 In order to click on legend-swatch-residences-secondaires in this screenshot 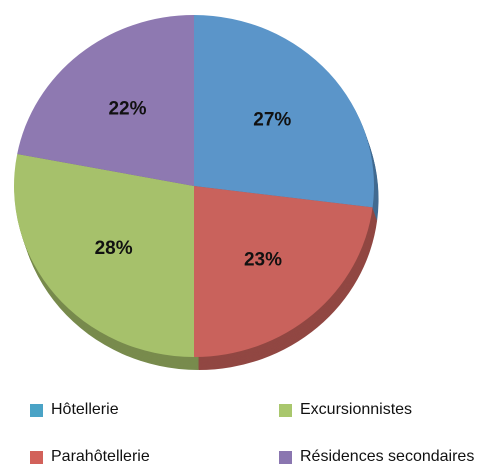, I will do `click(285, 457)`.